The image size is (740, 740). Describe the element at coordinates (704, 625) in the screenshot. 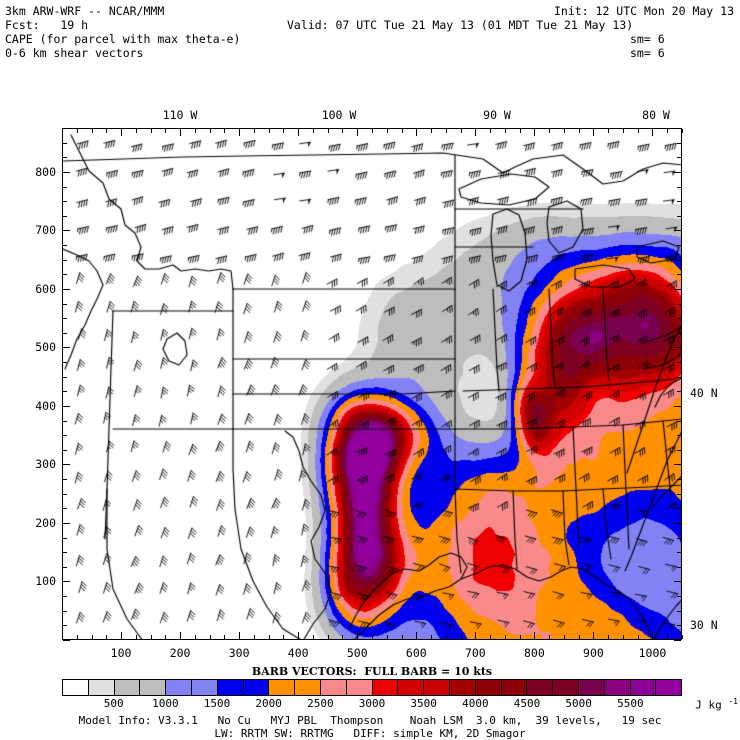

I see `latitude-label: 30 N` at that location.